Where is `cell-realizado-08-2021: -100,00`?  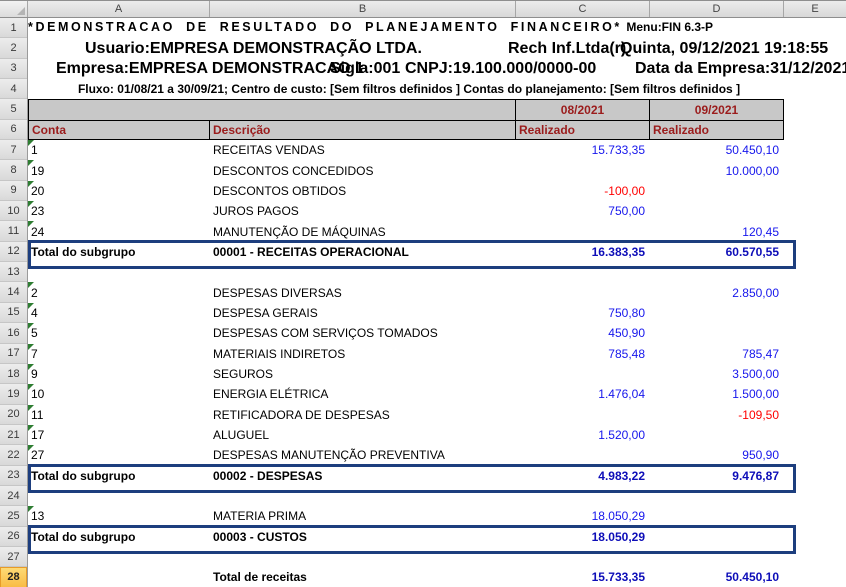 cell-realizado-08-2021: -100,00 is located at coordinates (624, 190).